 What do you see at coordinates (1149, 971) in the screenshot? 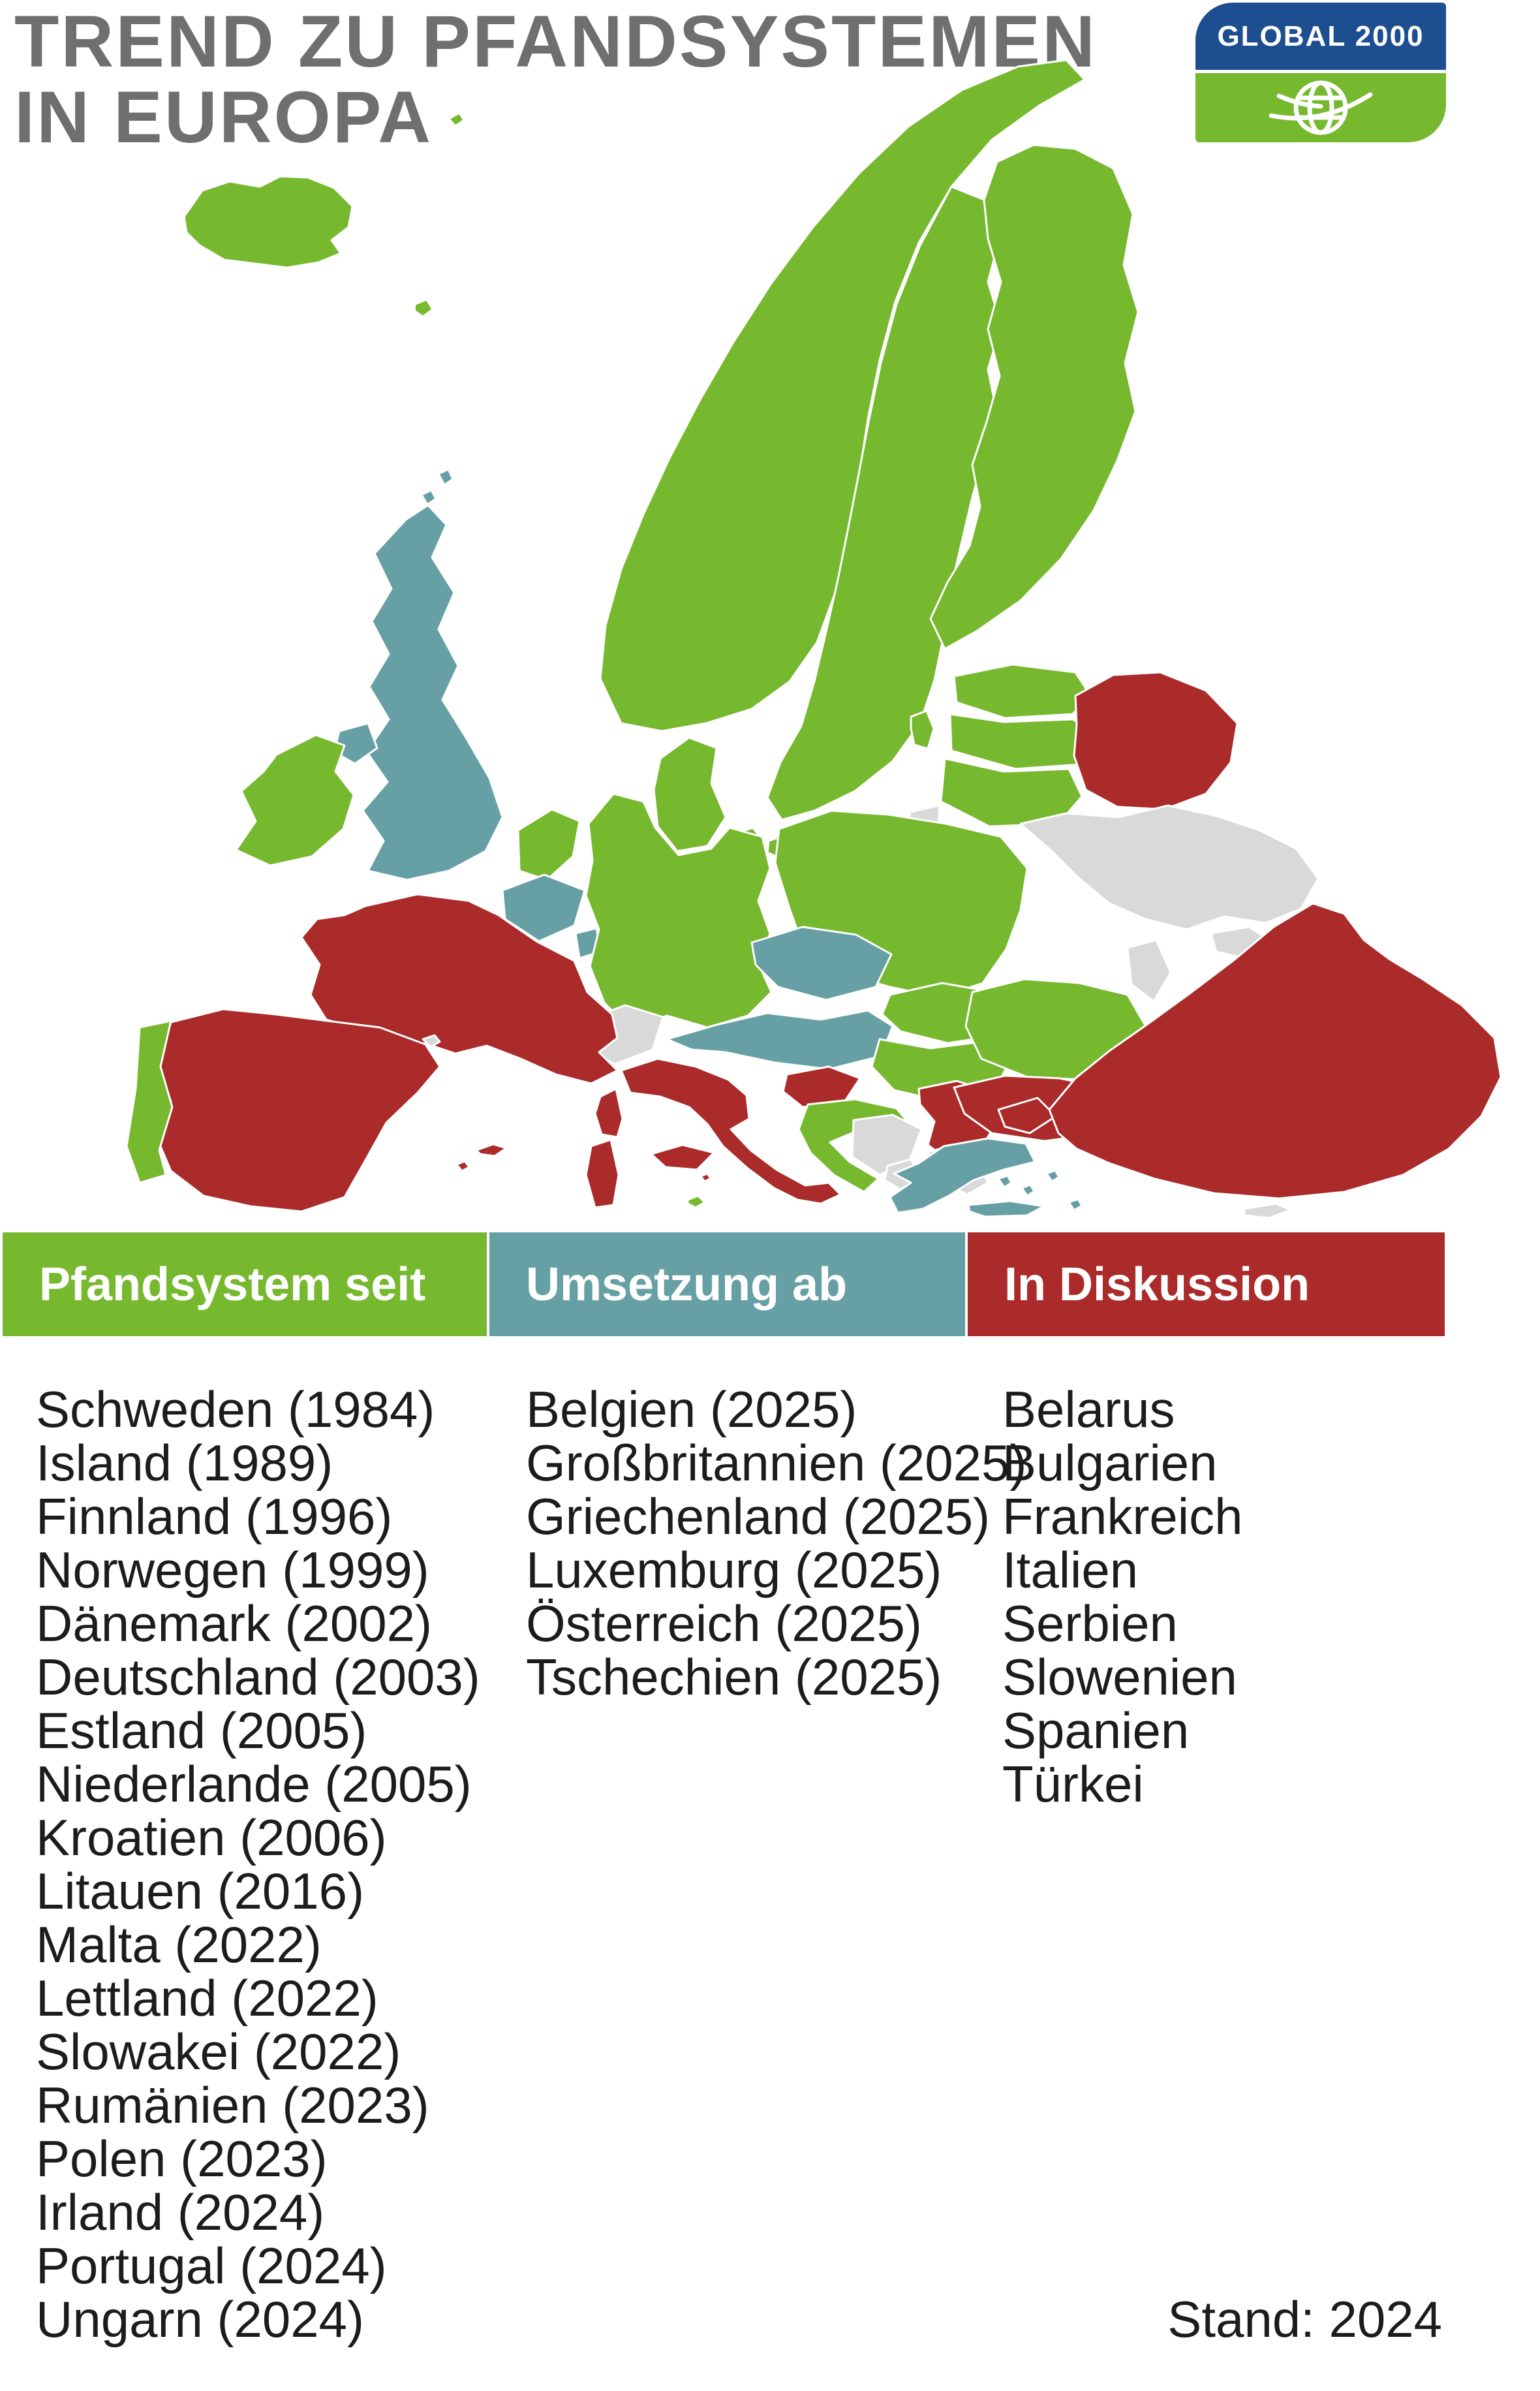
I see `map-country-moldau` at bounding box center [1149, 971].